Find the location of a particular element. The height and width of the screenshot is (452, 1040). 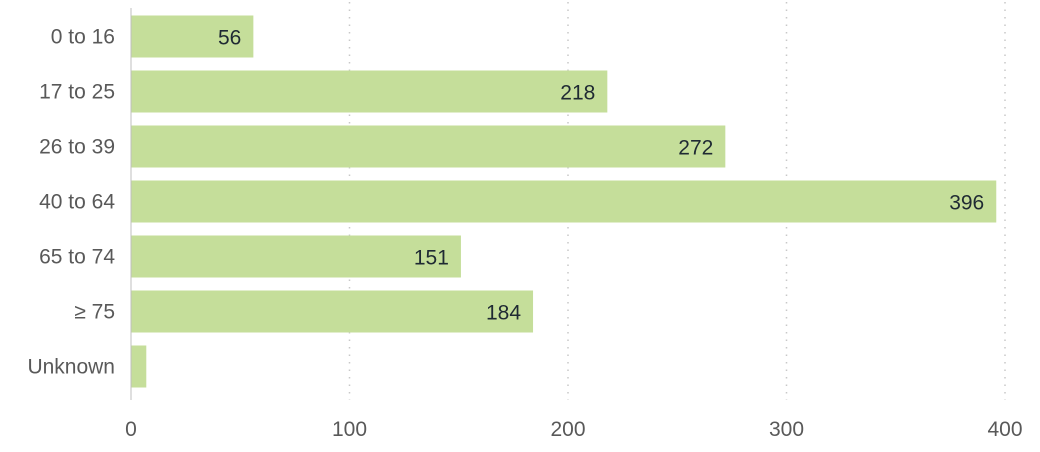

category-label-1: 17 to 25 is located at coordinates (77, 92).